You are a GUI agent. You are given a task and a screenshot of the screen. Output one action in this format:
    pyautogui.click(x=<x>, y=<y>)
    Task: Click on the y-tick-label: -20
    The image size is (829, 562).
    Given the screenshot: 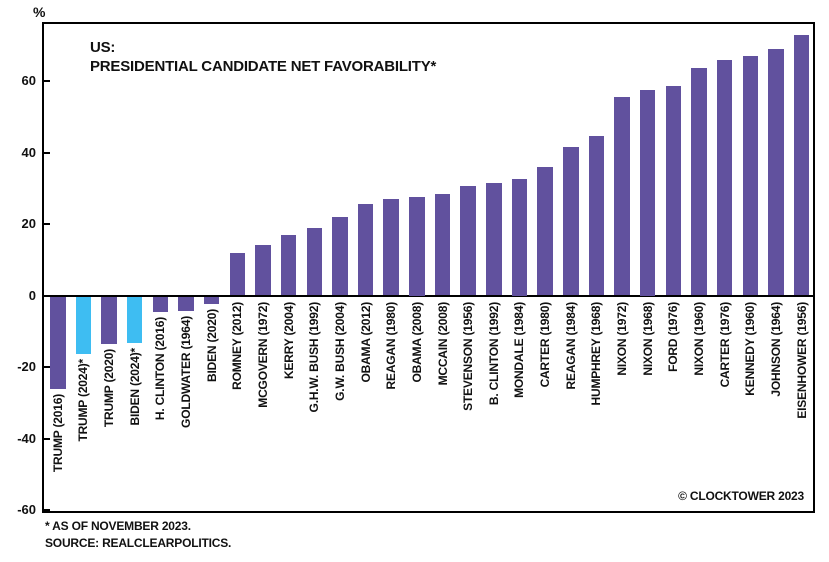 What is the action you would take?
    pyautogui.click(x=26, y=366)
    